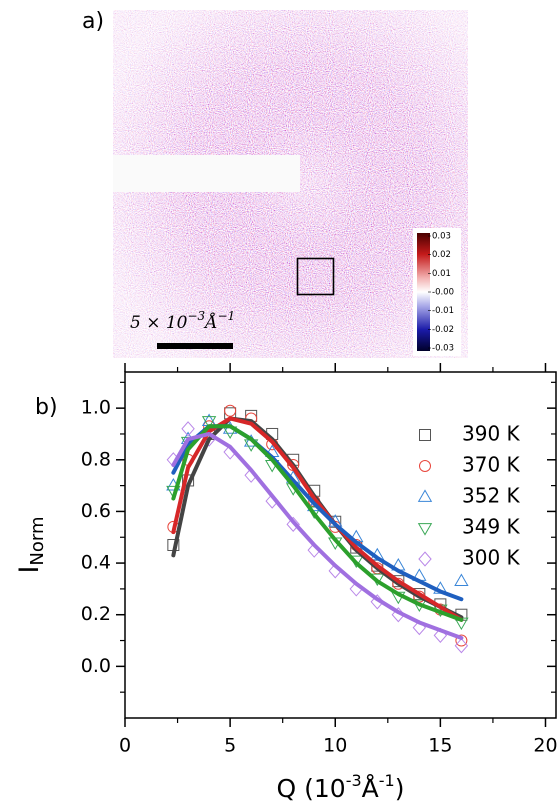 Image resolution: width=558 pixels, height=809 pixels. Describe the element at coordinates (387, 780) in the screenshot. I see `x-label-part: -1` at that location.